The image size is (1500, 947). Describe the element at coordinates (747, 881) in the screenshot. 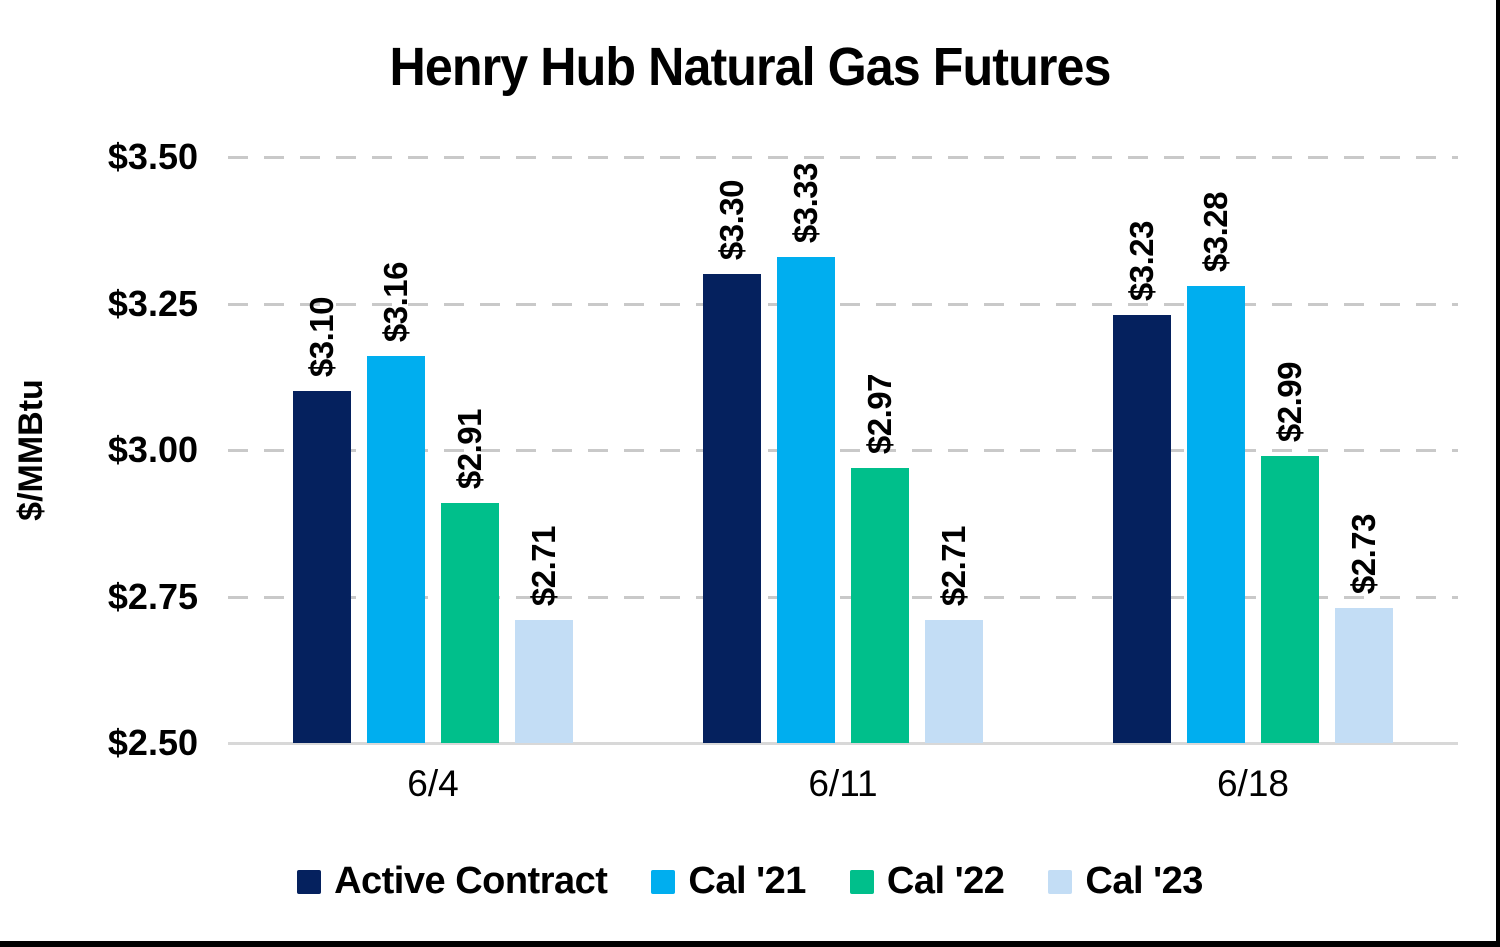

I see `legend-label-cal-21: Cal '21` at that location.